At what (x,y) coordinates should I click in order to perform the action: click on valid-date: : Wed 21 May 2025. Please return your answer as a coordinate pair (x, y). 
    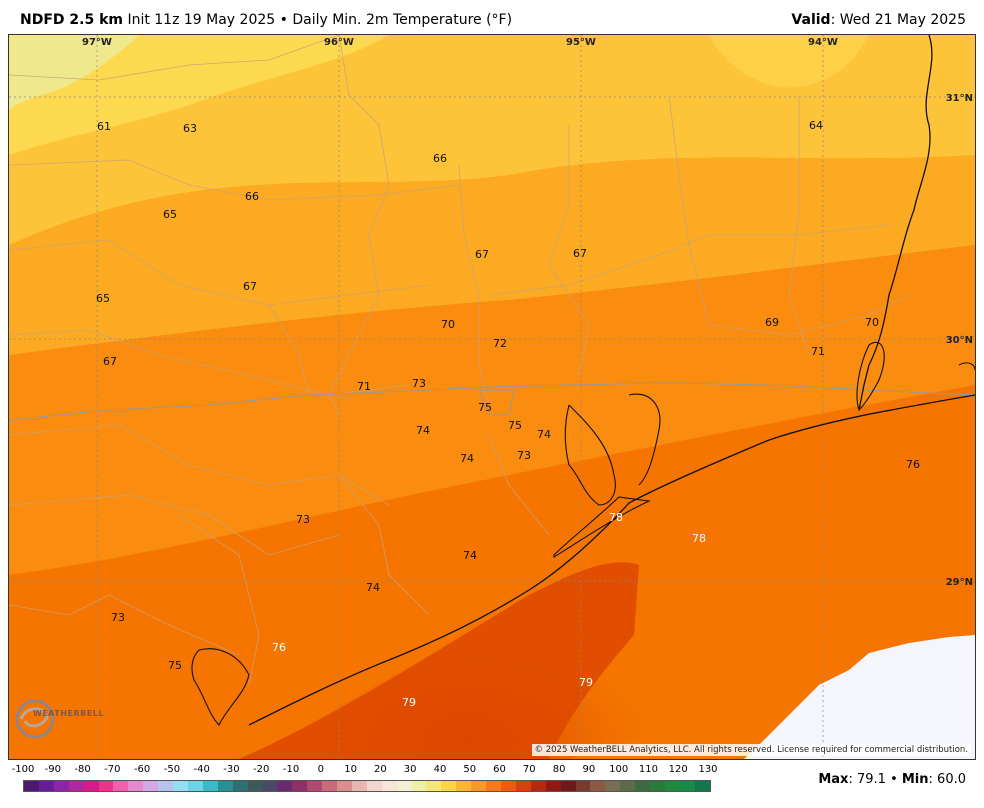
    Looking at the image, I should click on (898, 20).